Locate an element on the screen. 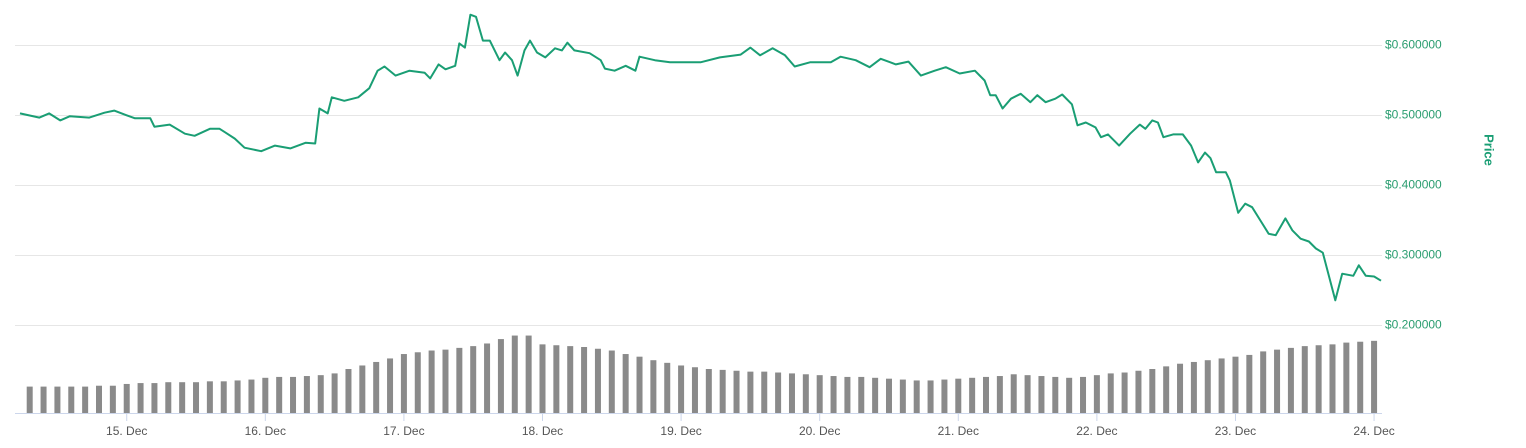  x-tick-label: 18. Dec is located at coordinates (542, 431).